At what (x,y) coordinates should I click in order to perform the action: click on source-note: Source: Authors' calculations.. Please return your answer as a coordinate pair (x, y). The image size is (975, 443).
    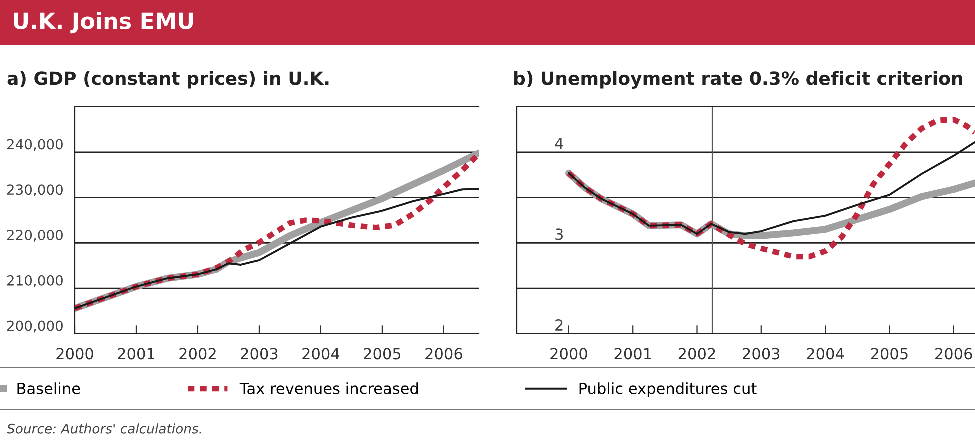
    Looking at the image, I should click on (104, 429).